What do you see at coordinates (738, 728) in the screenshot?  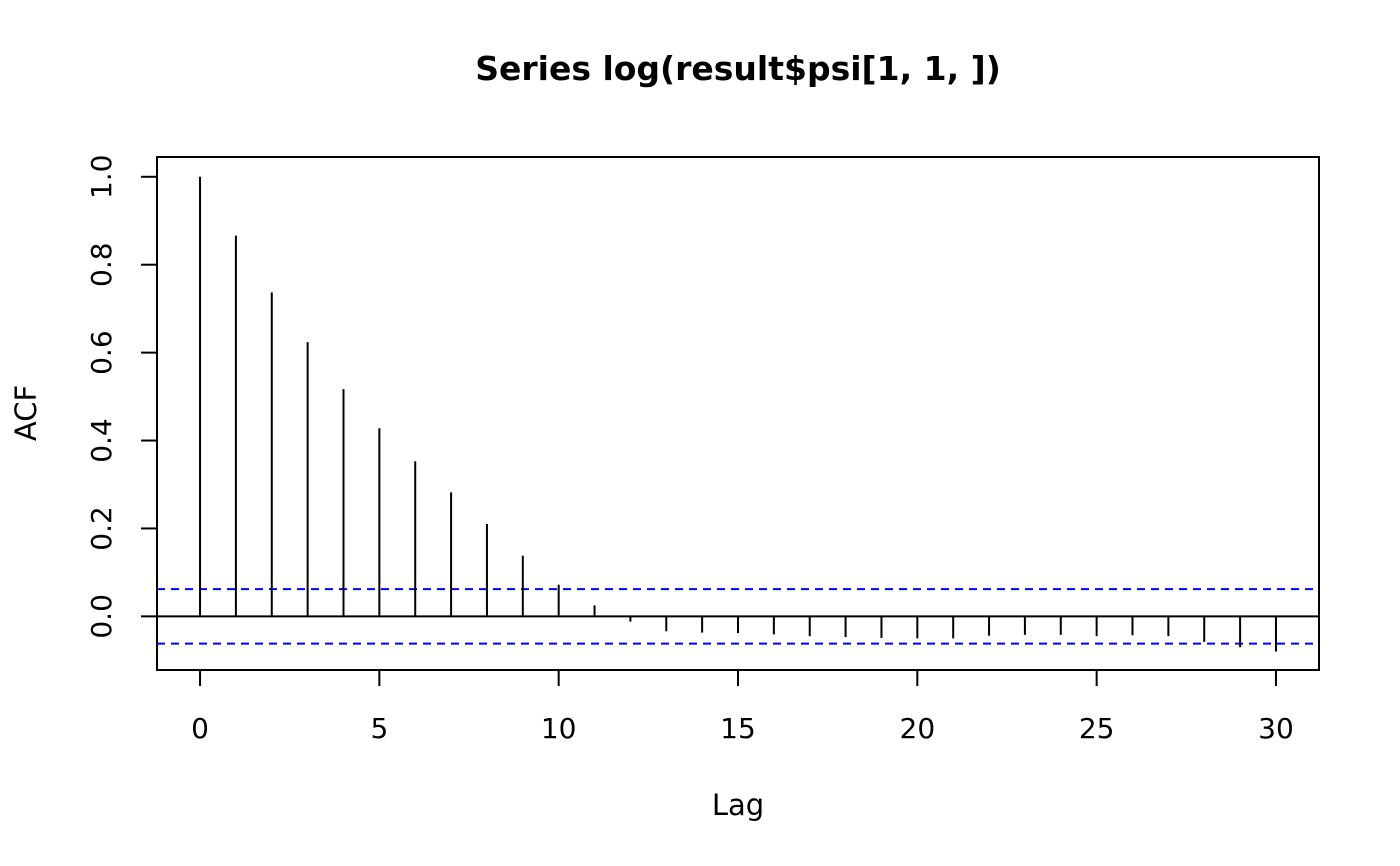 I see `x-tick-label: 15` at bounding box center [738, 728].